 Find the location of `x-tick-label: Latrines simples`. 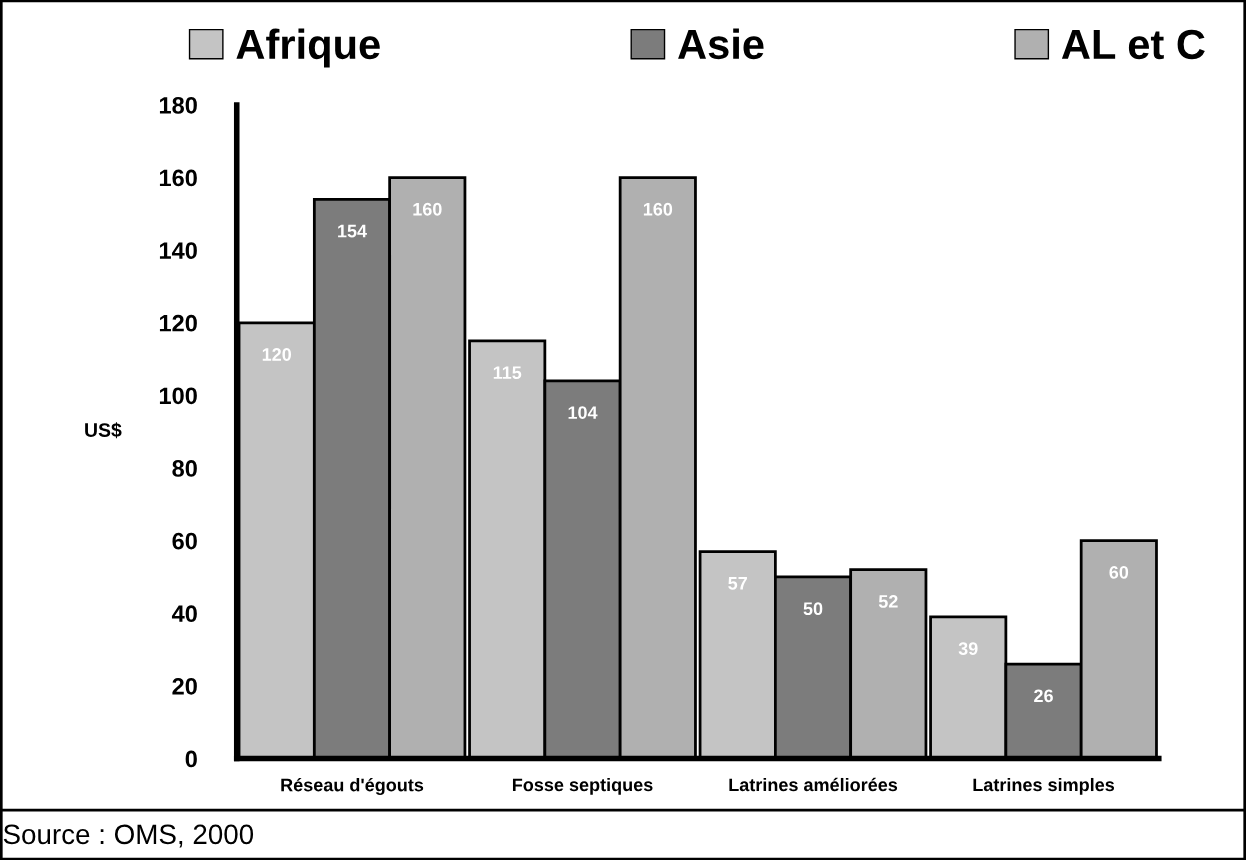

x-tick-label: Latrines simples is located at coordinates (1044, 786).